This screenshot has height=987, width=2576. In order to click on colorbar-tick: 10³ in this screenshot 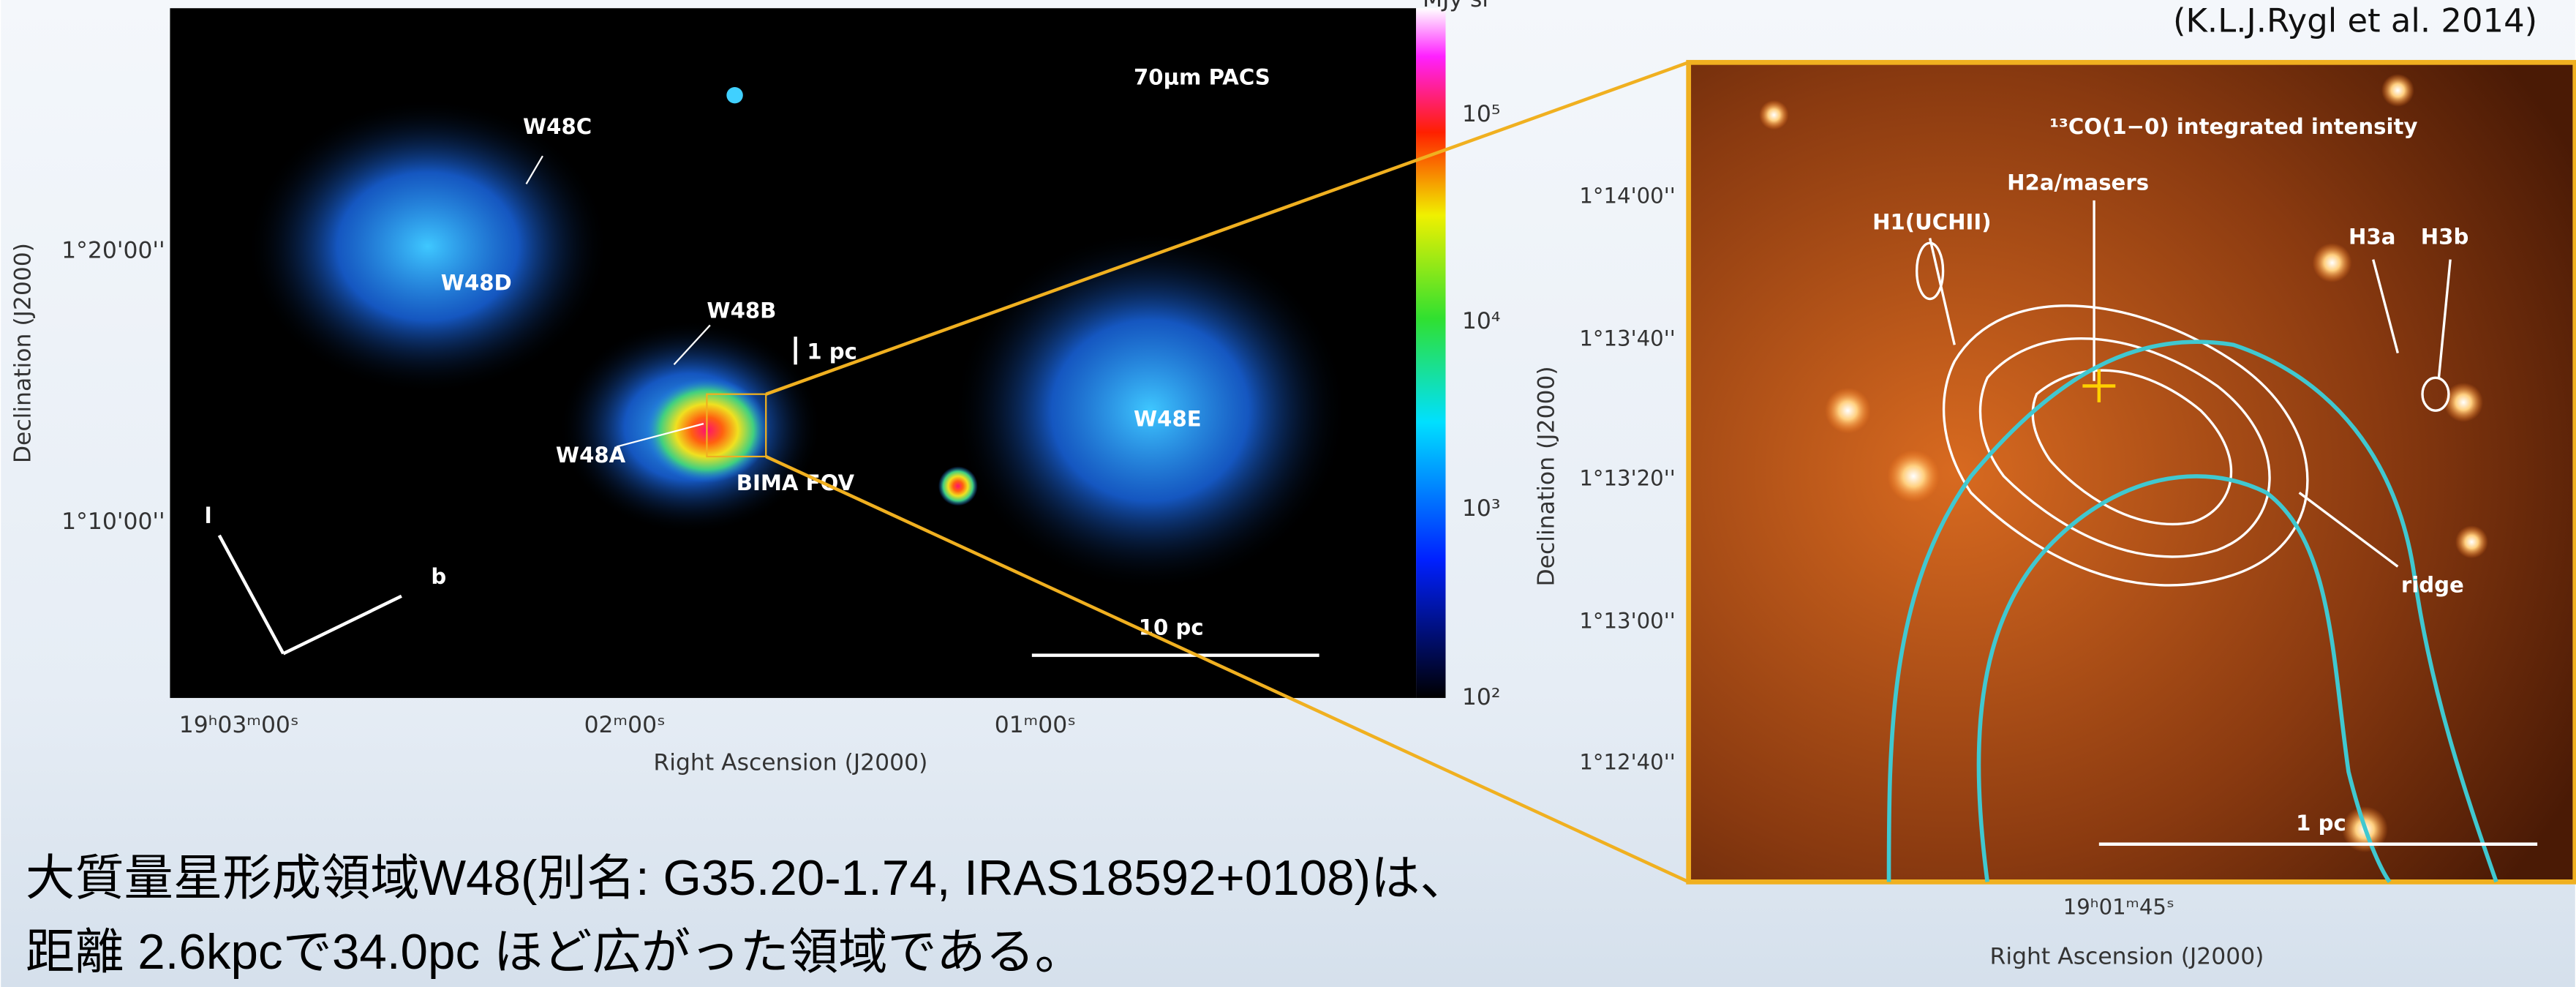, I will do `click(1481, 508)`.